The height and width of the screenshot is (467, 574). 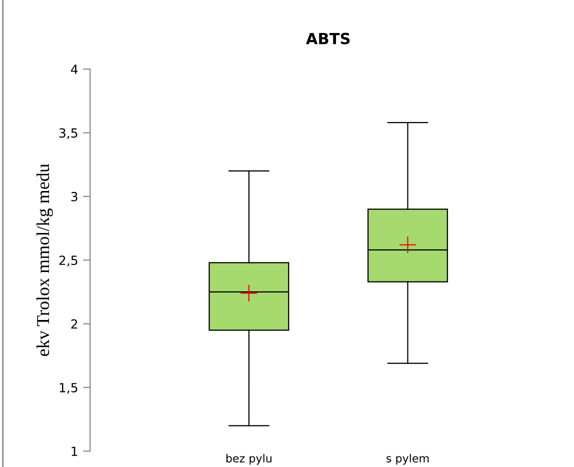 What do you see at coordinates (75, 451) in the screenshot?
I see `y-tick-label: 1` at bounding box center [75, 451].